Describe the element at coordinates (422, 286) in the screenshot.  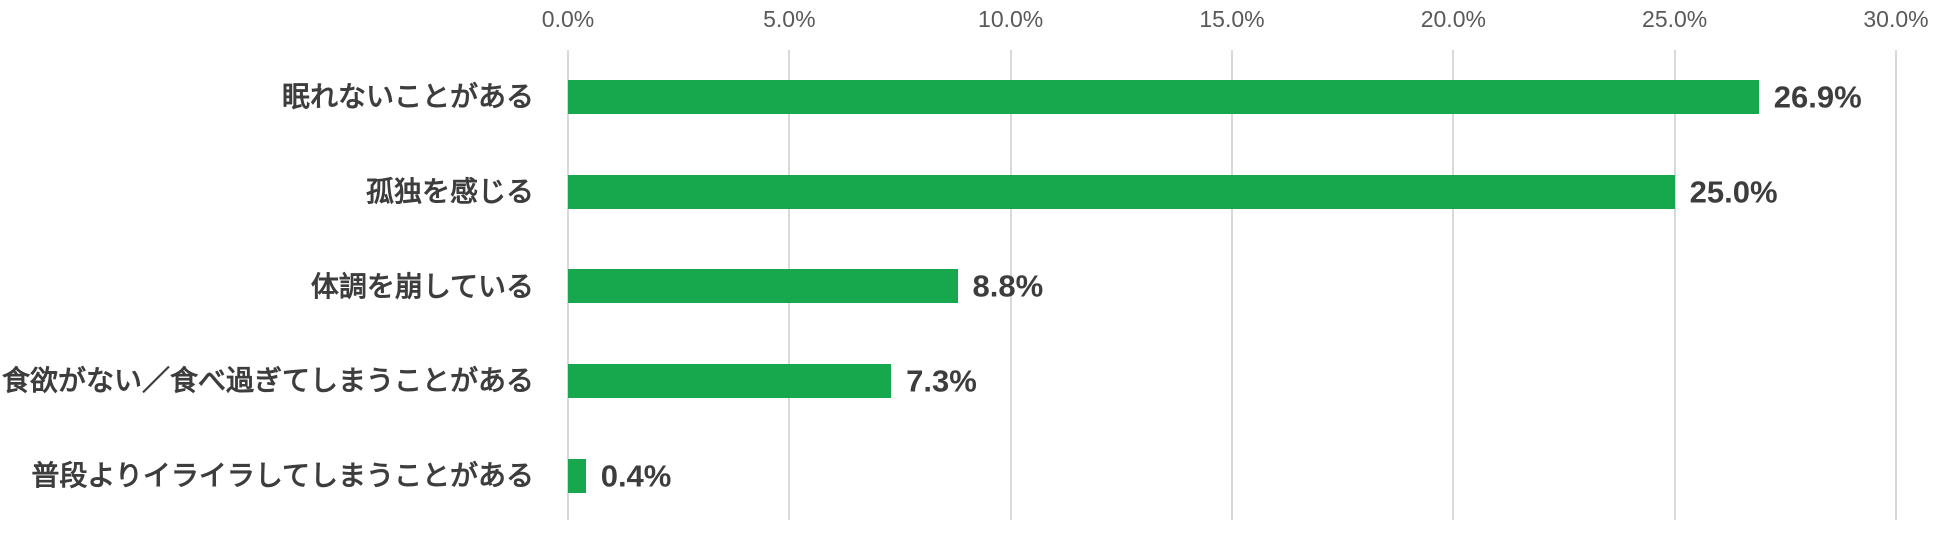
I see `category-label: 体調を崩している` at that location.